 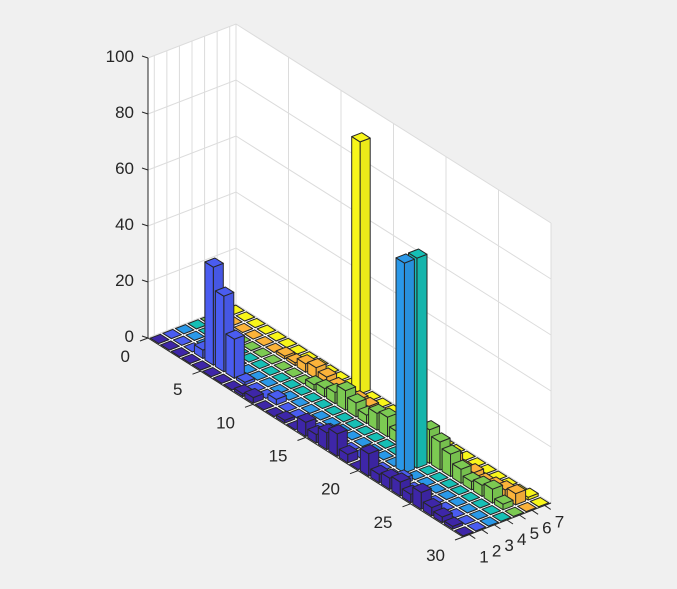 I want to click on z-tick-label: 0, so click(x=129, y=336).